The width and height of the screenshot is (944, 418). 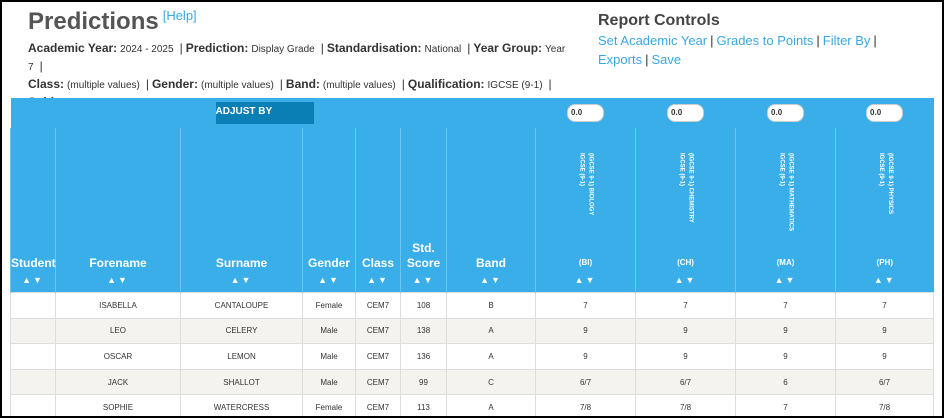 I want to click on table-cell: SHALLOT, so click(x=241, y=382).